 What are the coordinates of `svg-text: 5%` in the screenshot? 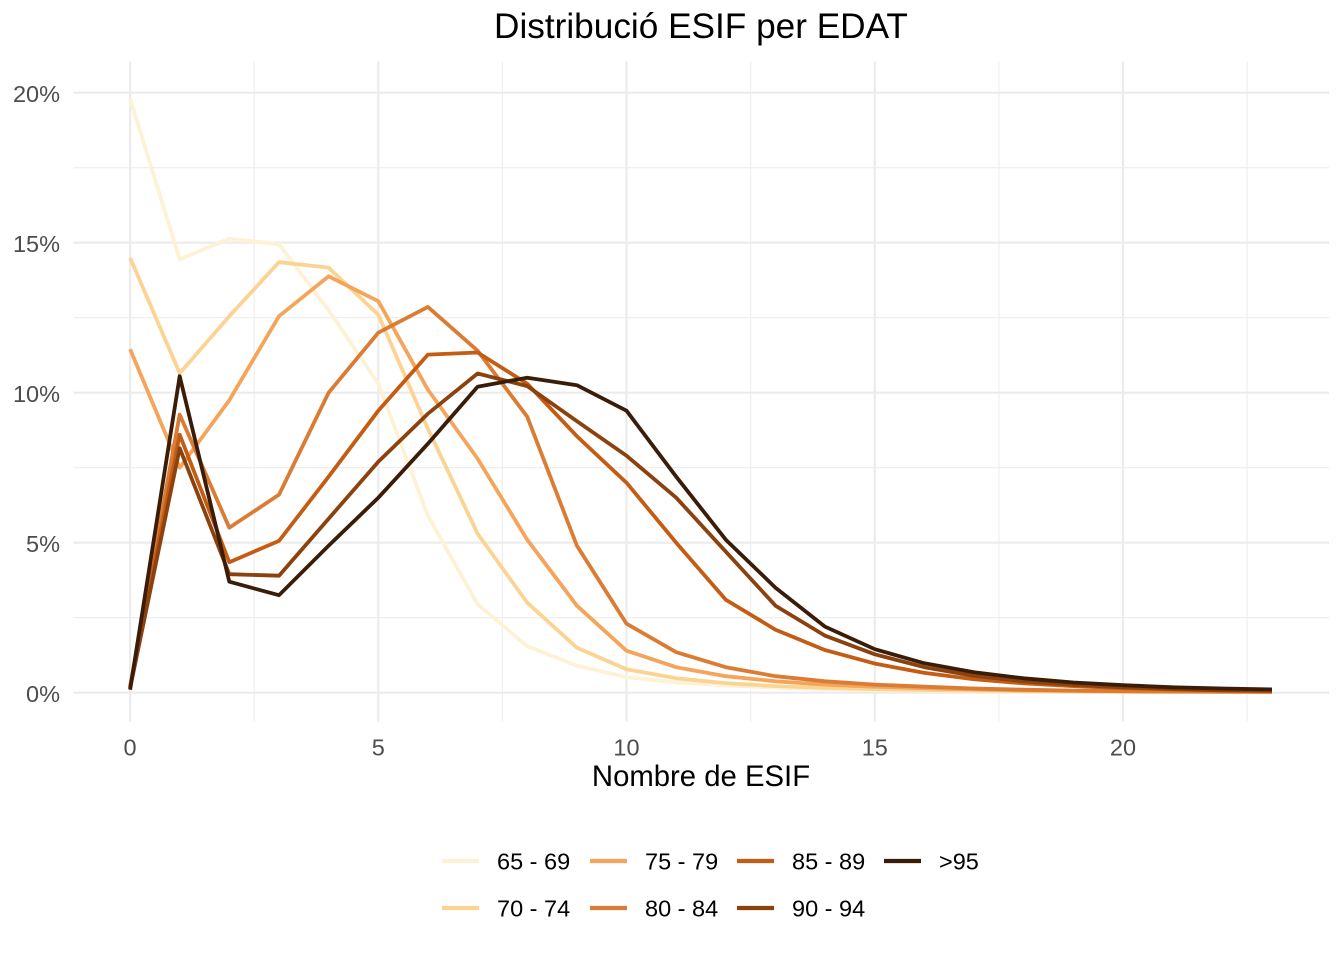 It's located at (43, 544).